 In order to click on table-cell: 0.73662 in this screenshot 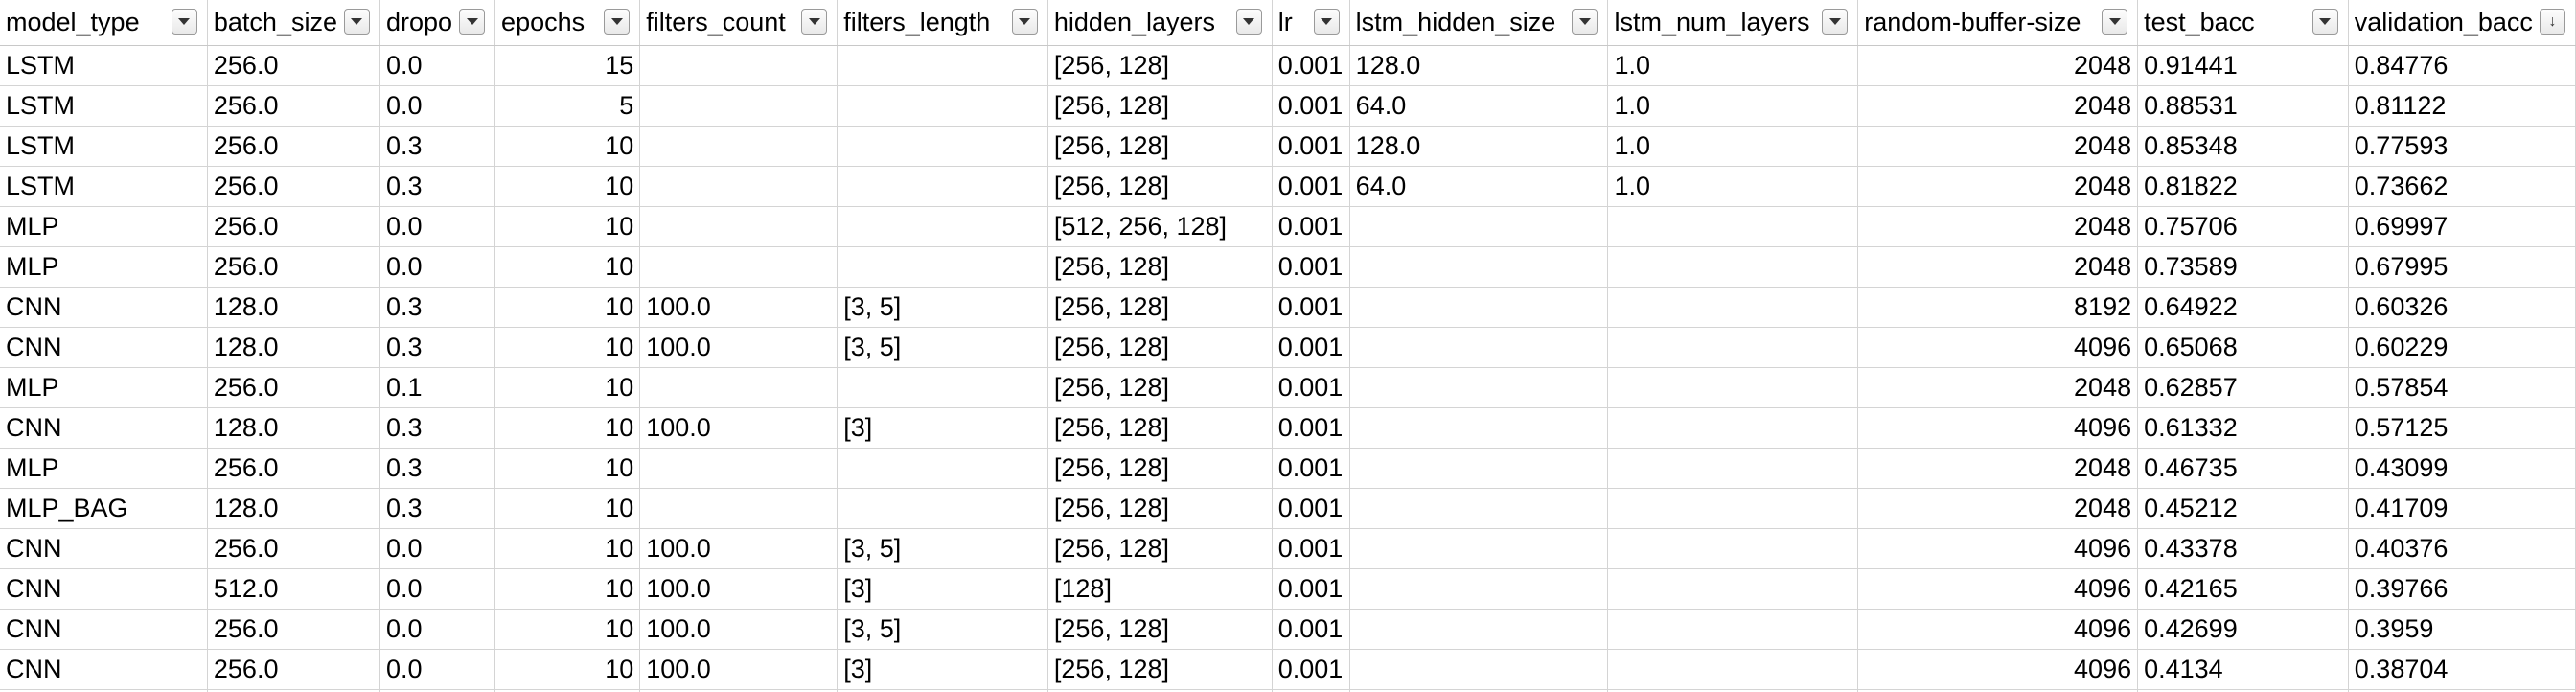, I will do `click(2462, 186)`.